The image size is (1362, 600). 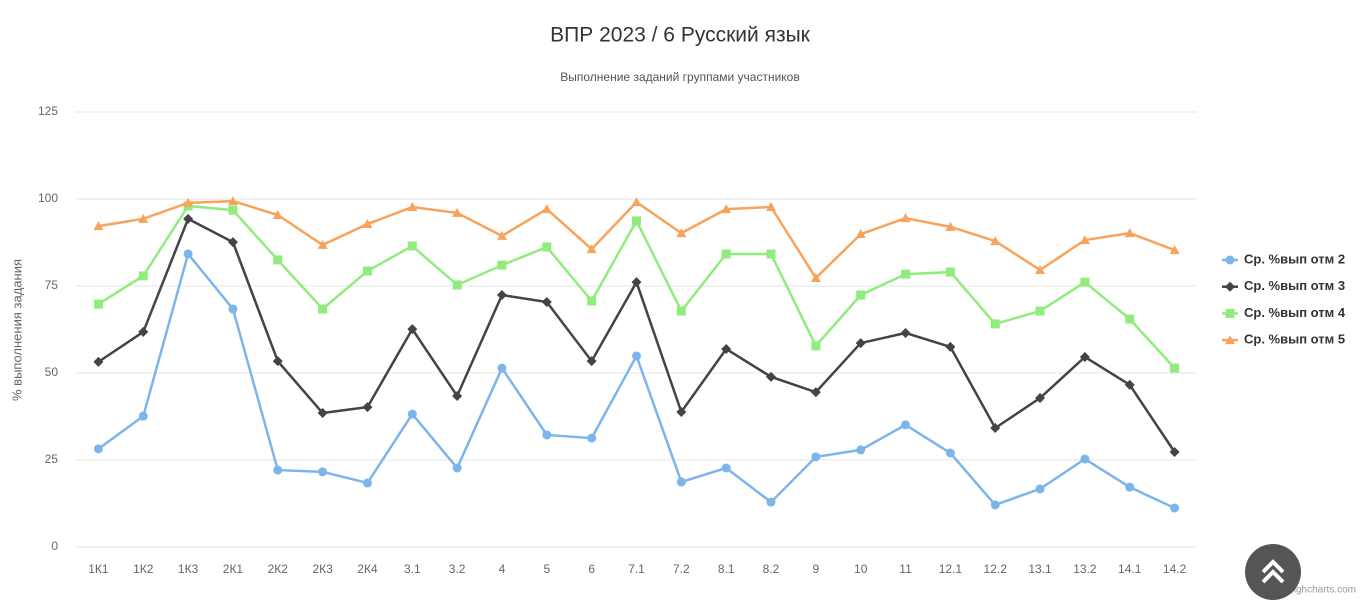 What do you see at coordinates (52, 459) in the screenshot?
I see `y-tick-label: 25` at bounding box center [52, 459].